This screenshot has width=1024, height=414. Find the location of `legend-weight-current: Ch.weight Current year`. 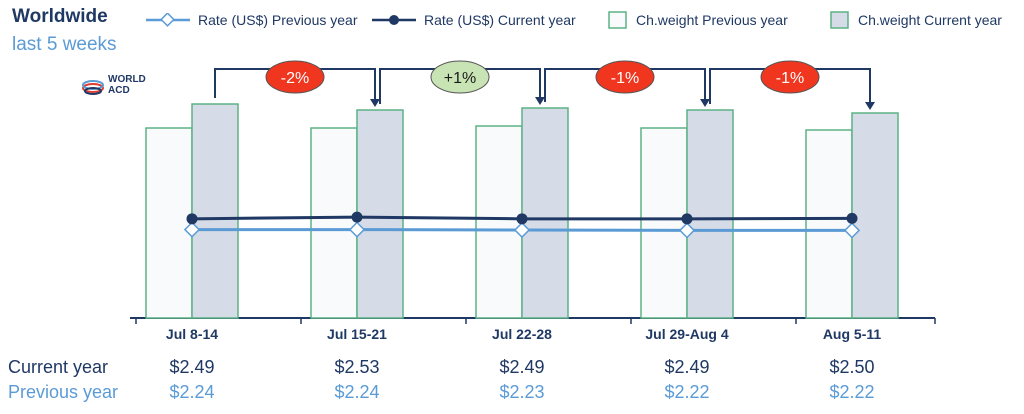

legend-weight-current: Ch.weight Current year is located at coordinates (916, 20).